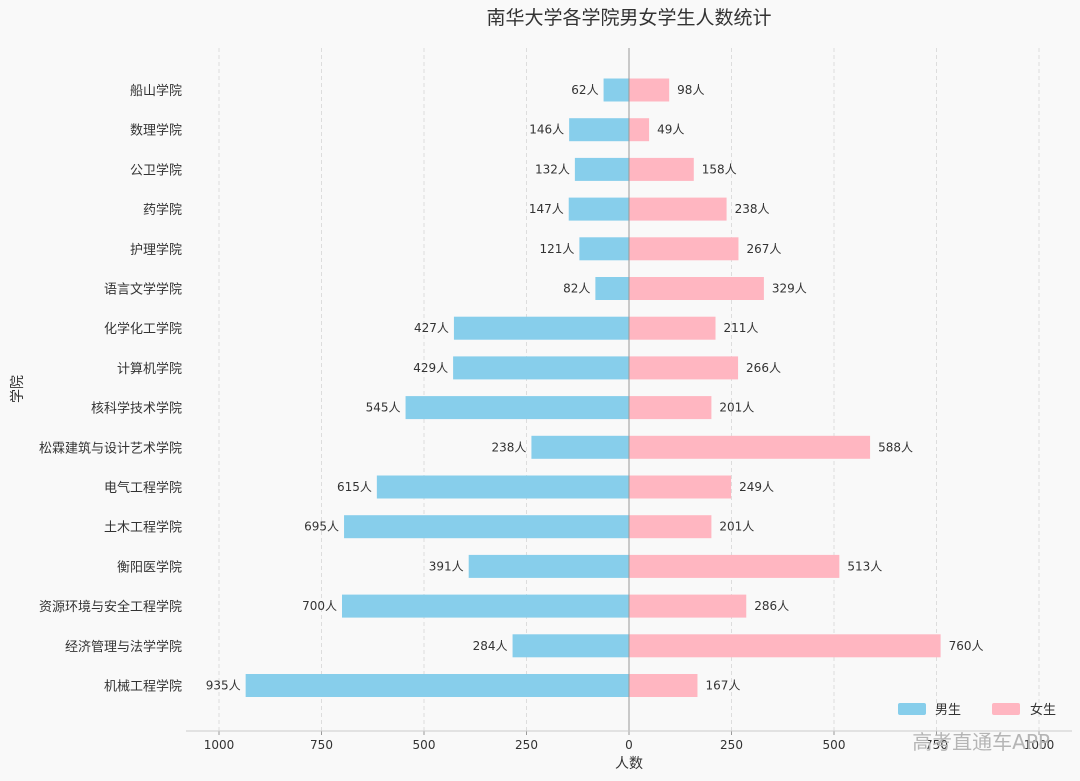 This screenshot has height=781, width=1080. What do you see at coordinates (628, 18) in the screenshot?
I see `chart-title: 南华大学各学院男女学生人数统计` at bounding box center [628, 18].